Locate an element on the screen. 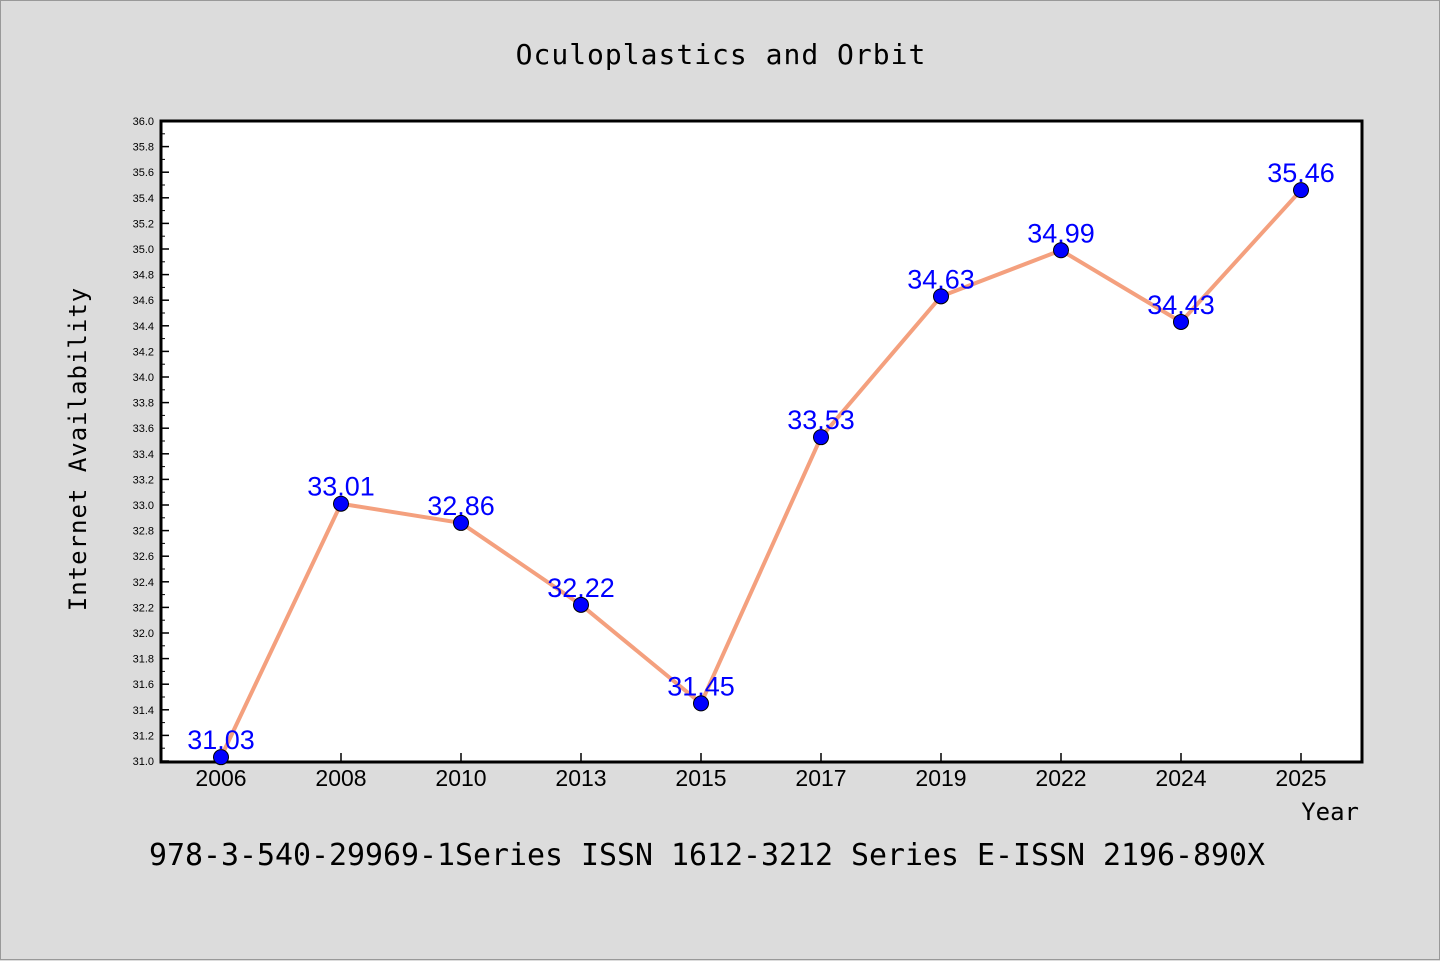  x-tick-label: 2024 is located at coordinates (1180, 778).